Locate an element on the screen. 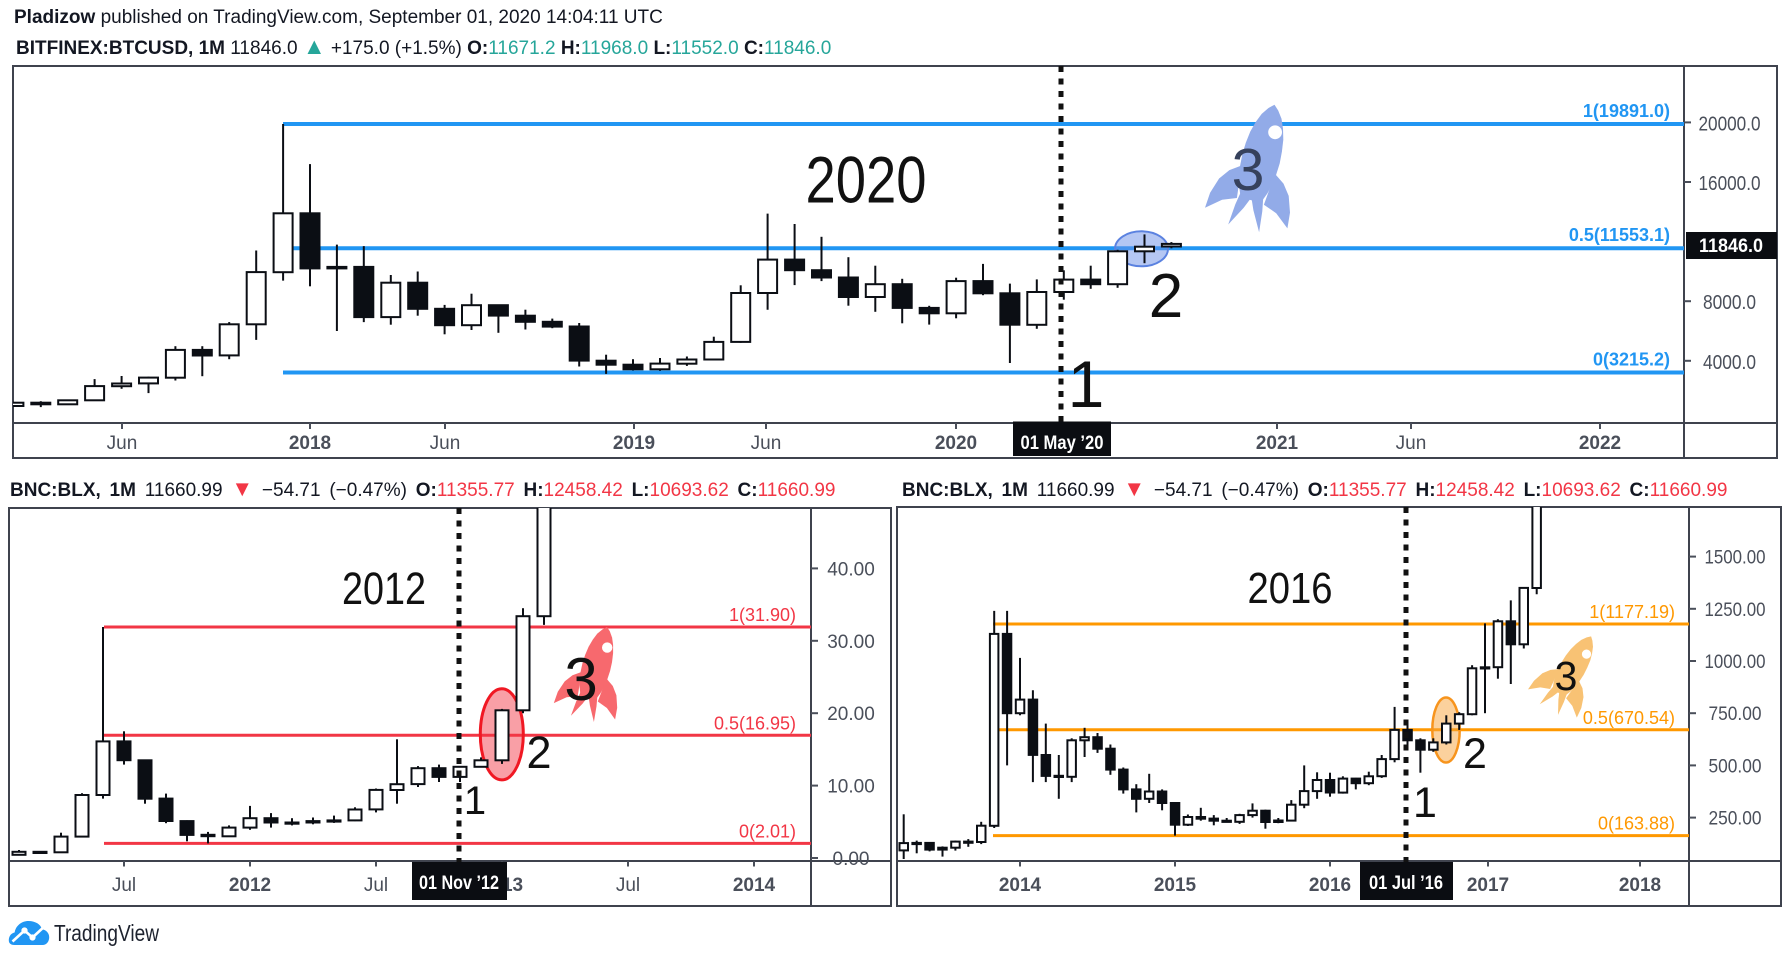 This screenshot has width=1792, height=960. svg-text: 0.00 is located at coordinates (851, 859).